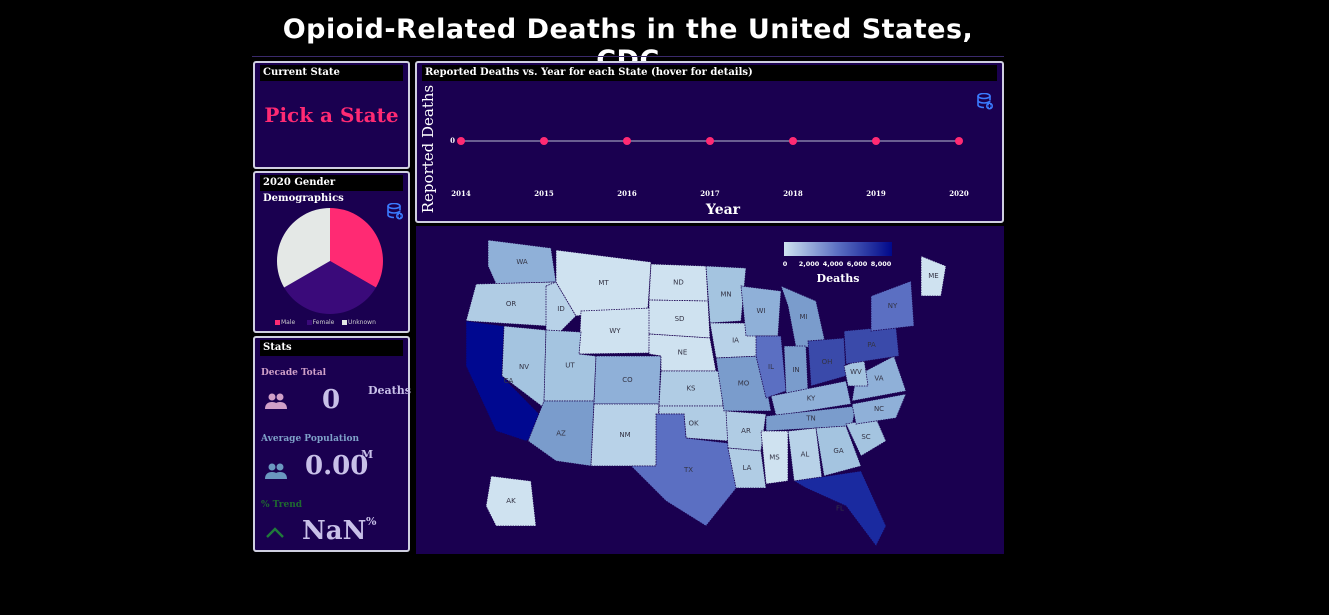 The image size is (1329, 615). I want to click on current-state-card: Current State Pick a State, so click(331, 115).